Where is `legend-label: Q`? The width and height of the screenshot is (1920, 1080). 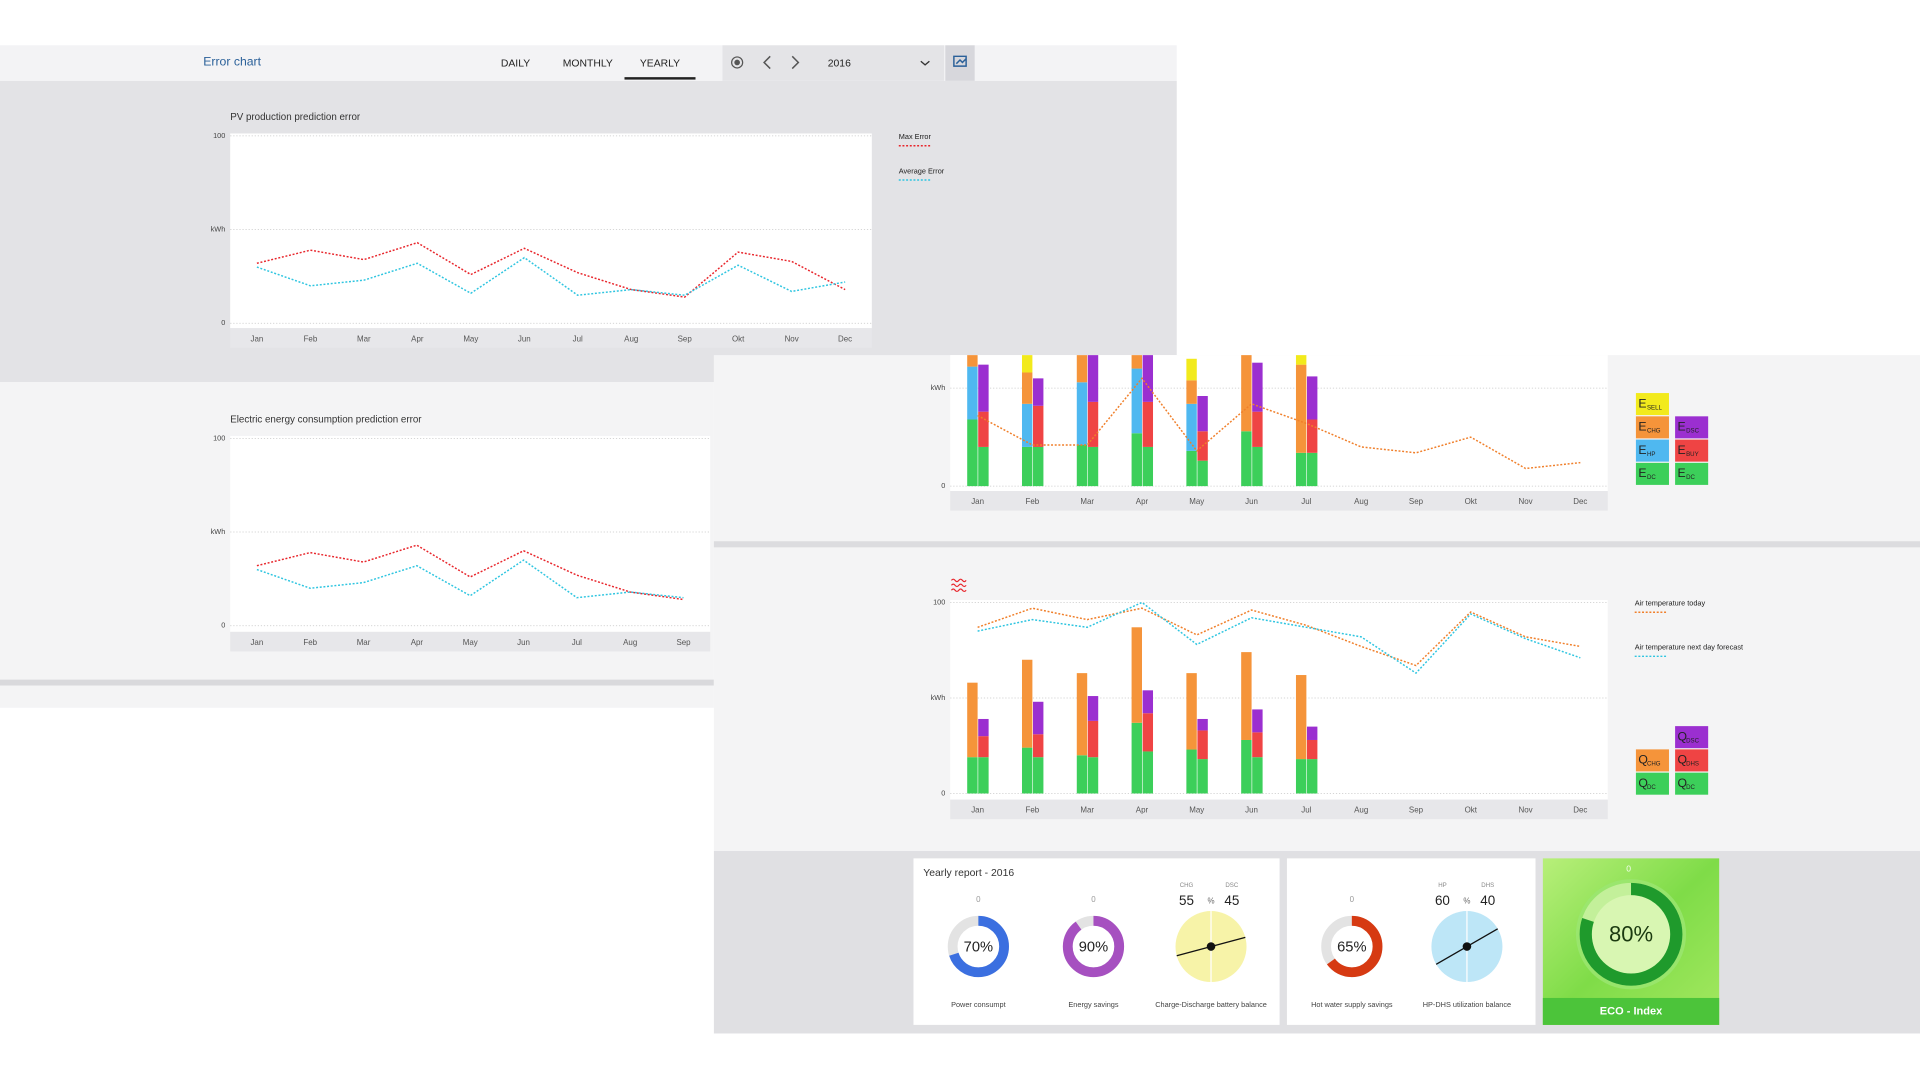
legend-label: Q is located at coordinates (1683, 783).